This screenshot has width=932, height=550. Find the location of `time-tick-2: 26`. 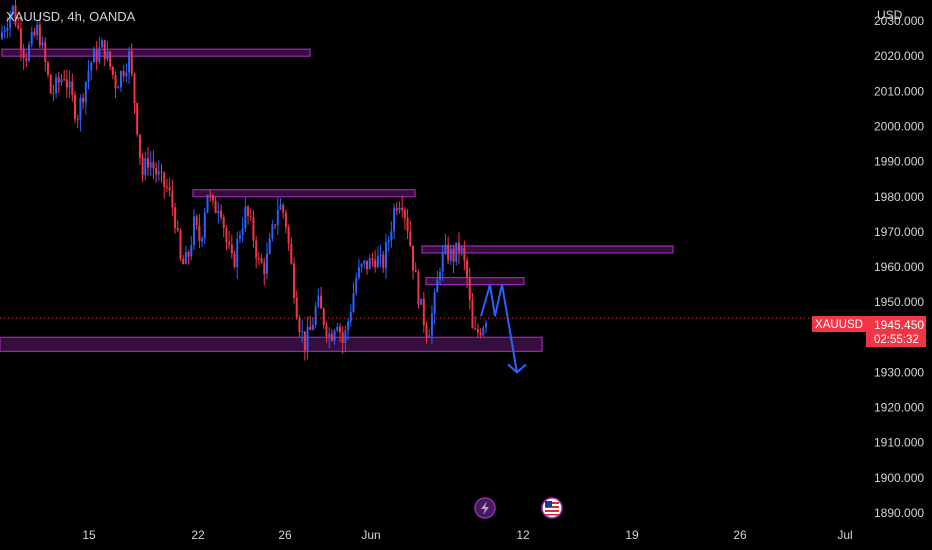

time-tick-2: 26 is located at coordinates (285, 535).